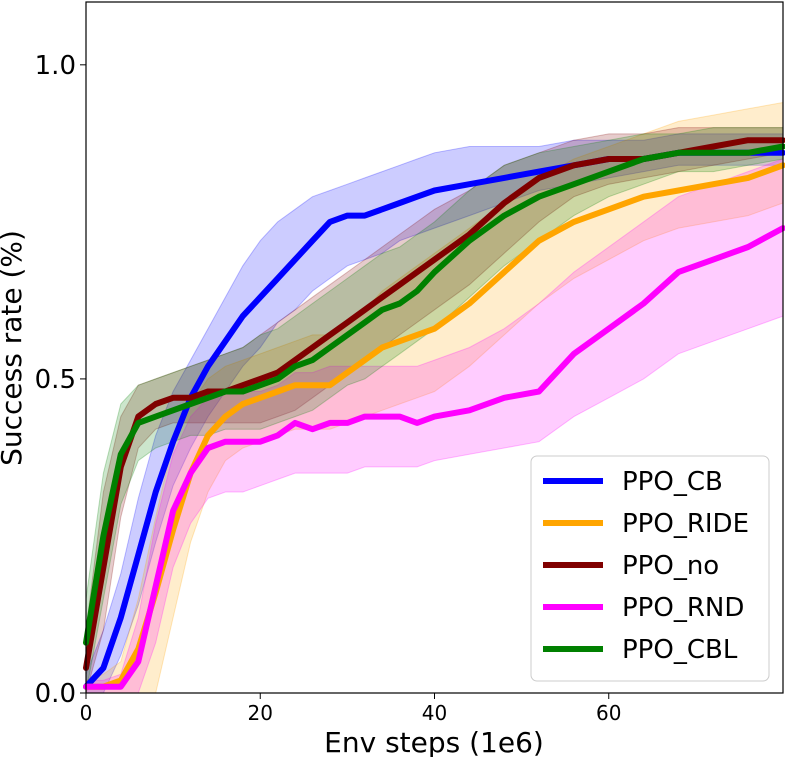 The image size is (785, 757). I want to click on y-axis-ticks: 0.0 0.5 1.0, so click(60, 380).